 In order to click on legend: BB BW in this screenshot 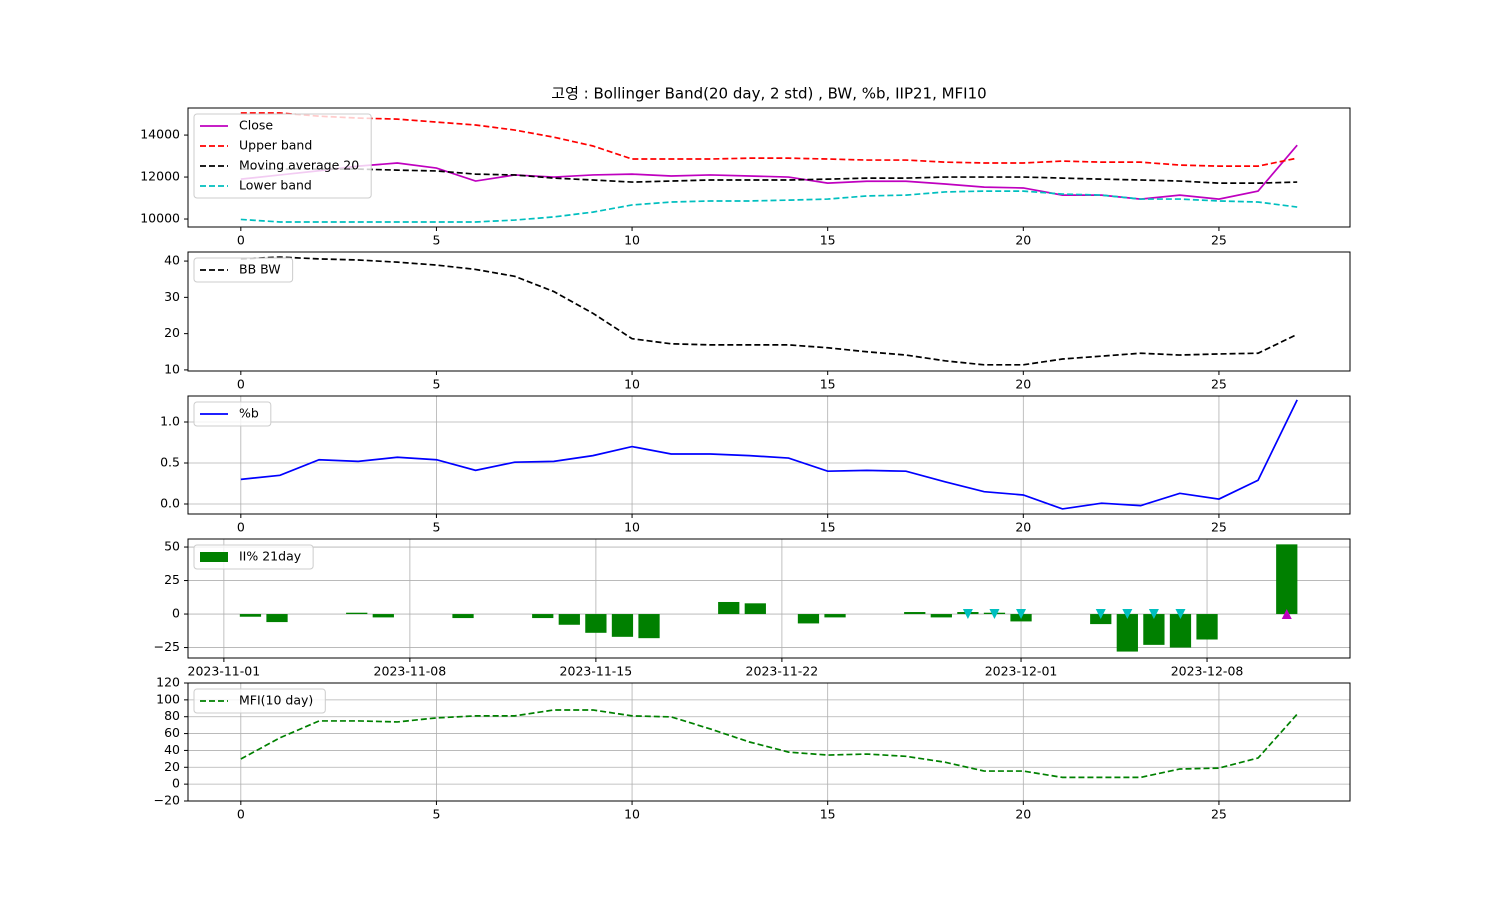, I will do `click(243, 270)`.